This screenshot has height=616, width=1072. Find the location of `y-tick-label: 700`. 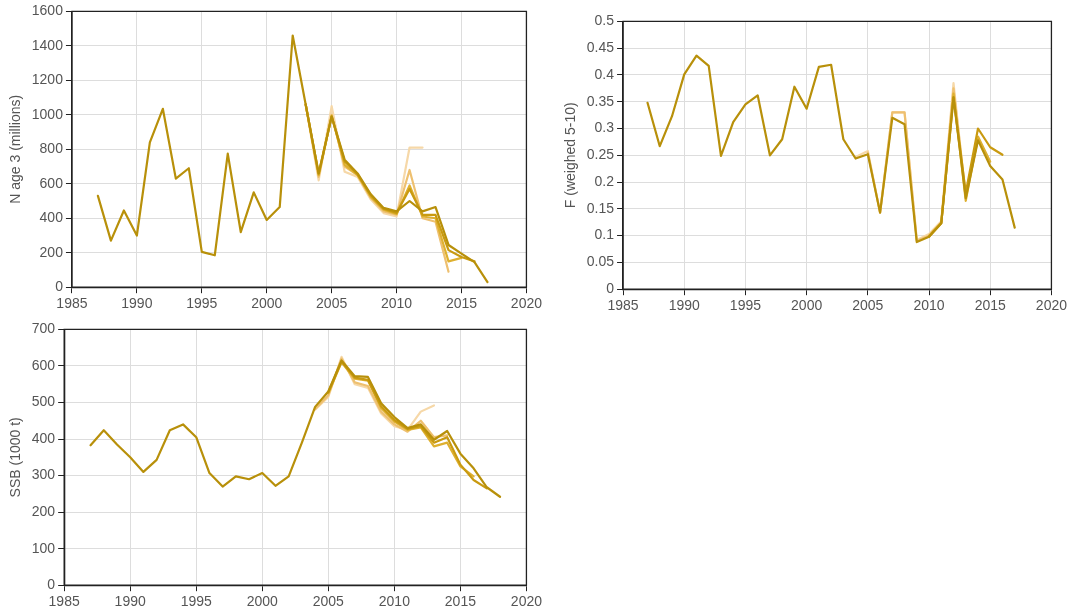

y-tick-label: 700 is located at coordinates (43, 328).